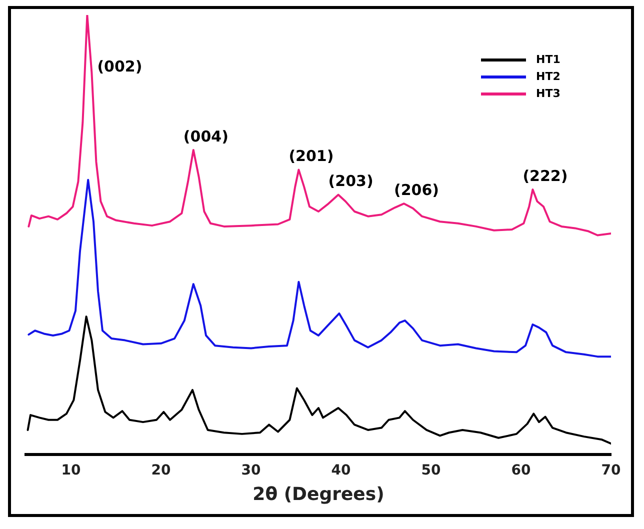 The image size is (644, 529). I want to click on annotation: (222), so click(545, 175).